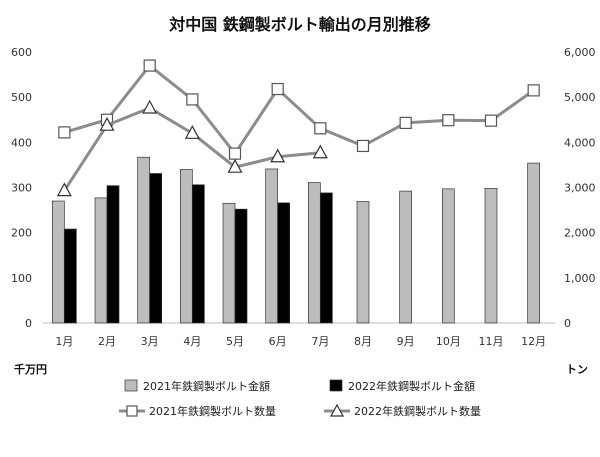 The width and height of the screenshot is (600, 457). What do you see at coordinates (533, 341) in the screenshot?
I see `x-tick-label: 12月` at bounding box center [533, 341].